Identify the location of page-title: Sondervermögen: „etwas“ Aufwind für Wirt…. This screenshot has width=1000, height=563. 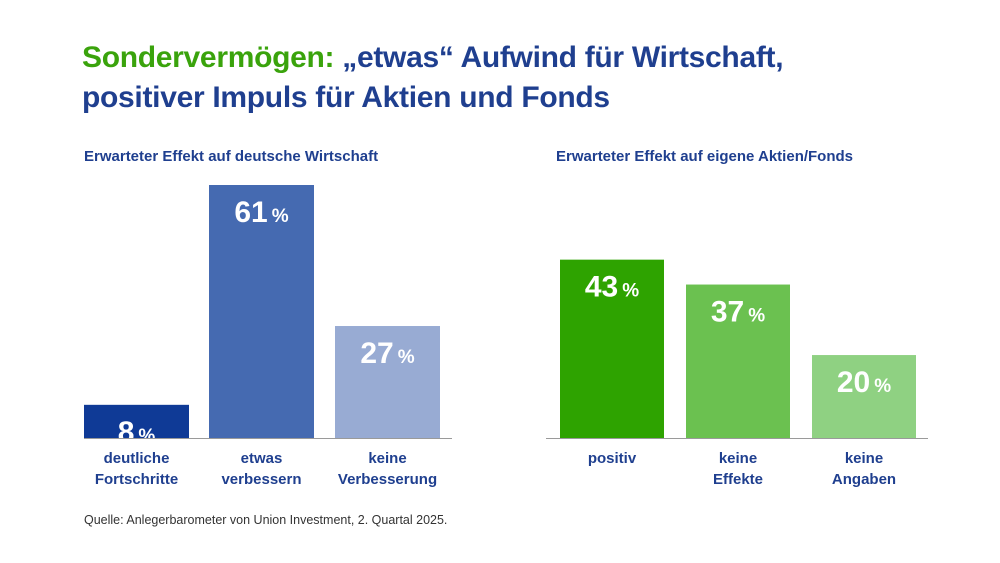
(433, 78).